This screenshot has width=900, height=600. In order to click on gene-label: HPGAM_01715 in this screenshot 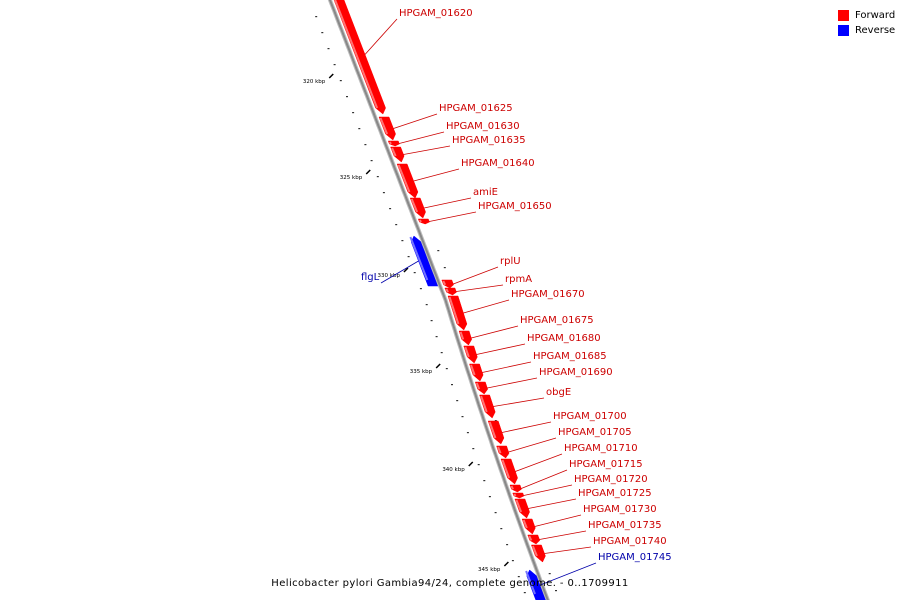, I will do `click(606, 464)`.